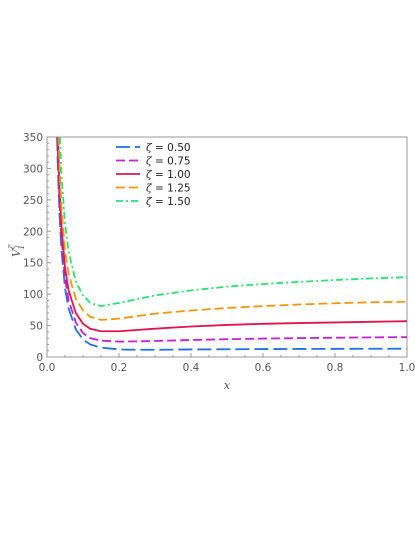  What do you see at coordinates (168, 189) in the screenshot?
I see `legend-label-4: ζ = 1.25` at bounding box center [168, 189].